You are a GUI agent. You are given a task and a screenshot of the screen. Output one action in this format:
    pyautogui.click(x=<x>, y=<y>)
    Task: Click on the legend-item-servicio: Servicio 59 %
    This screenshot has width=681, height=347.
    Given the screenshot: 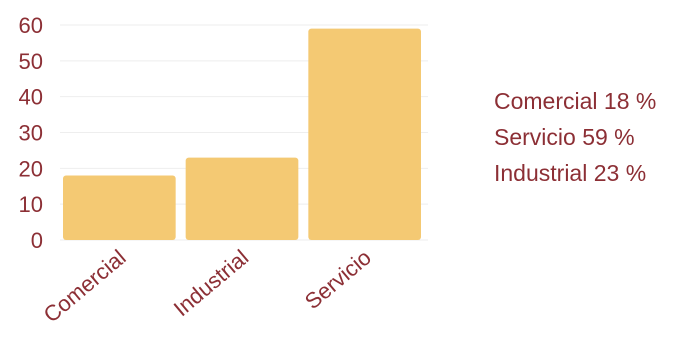 What is the action you would take?
    pyautogui.click(x=587, y=137)
    